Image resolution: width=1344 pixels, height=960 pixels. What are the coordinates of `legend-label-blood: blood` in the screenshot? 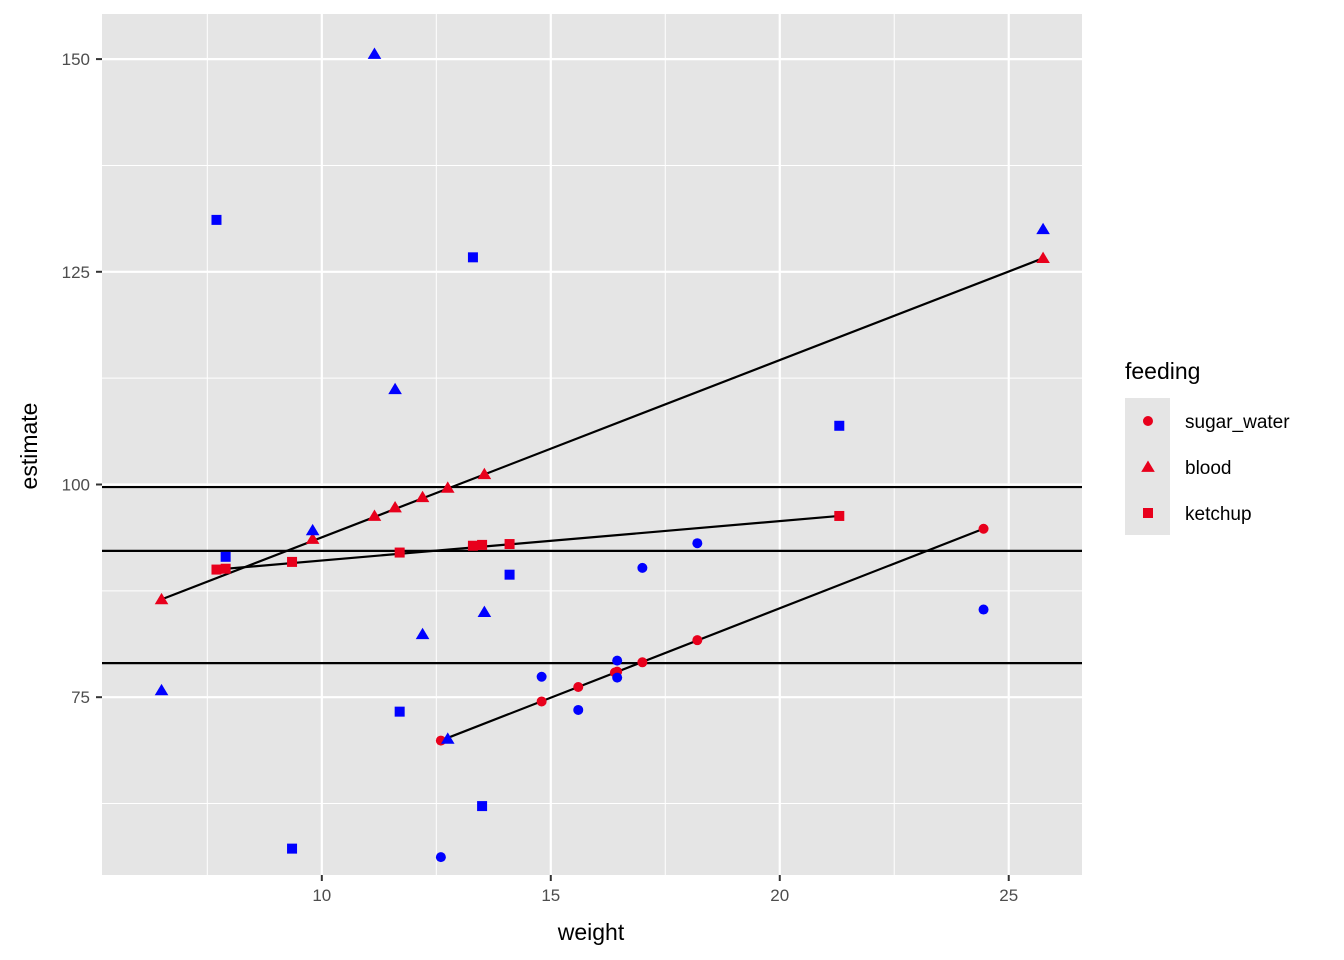 It's located at (1208, 468).